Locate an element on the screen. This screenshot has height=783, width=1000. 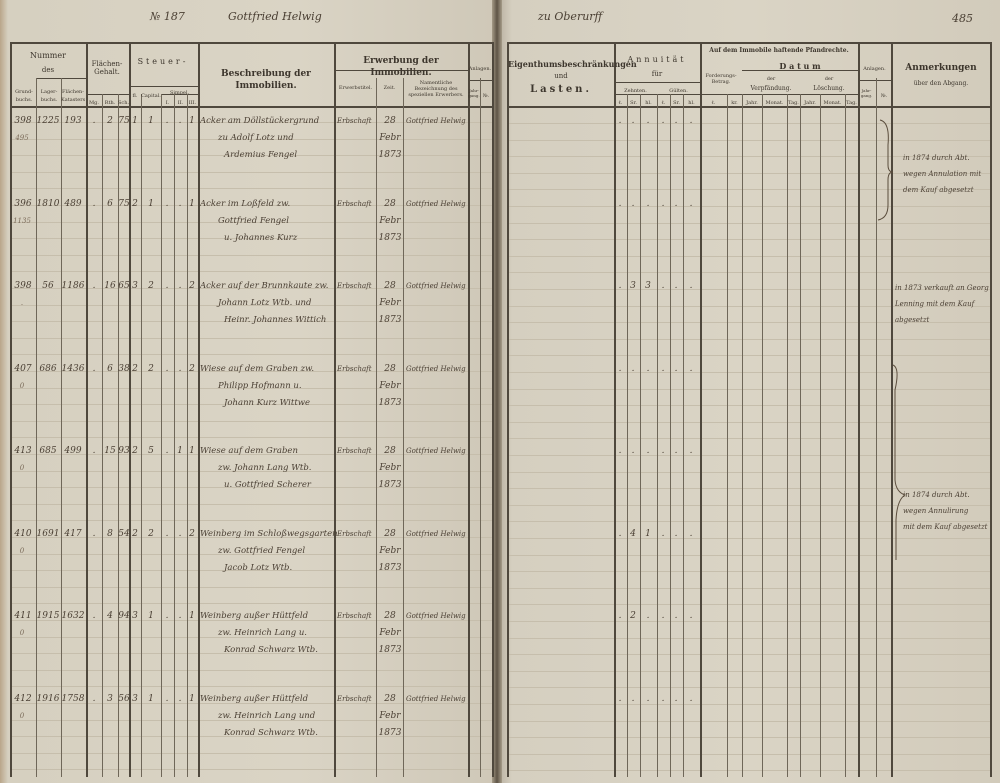
remark-line: in 1874 durch Abt. is located at coordinates (936, 495).